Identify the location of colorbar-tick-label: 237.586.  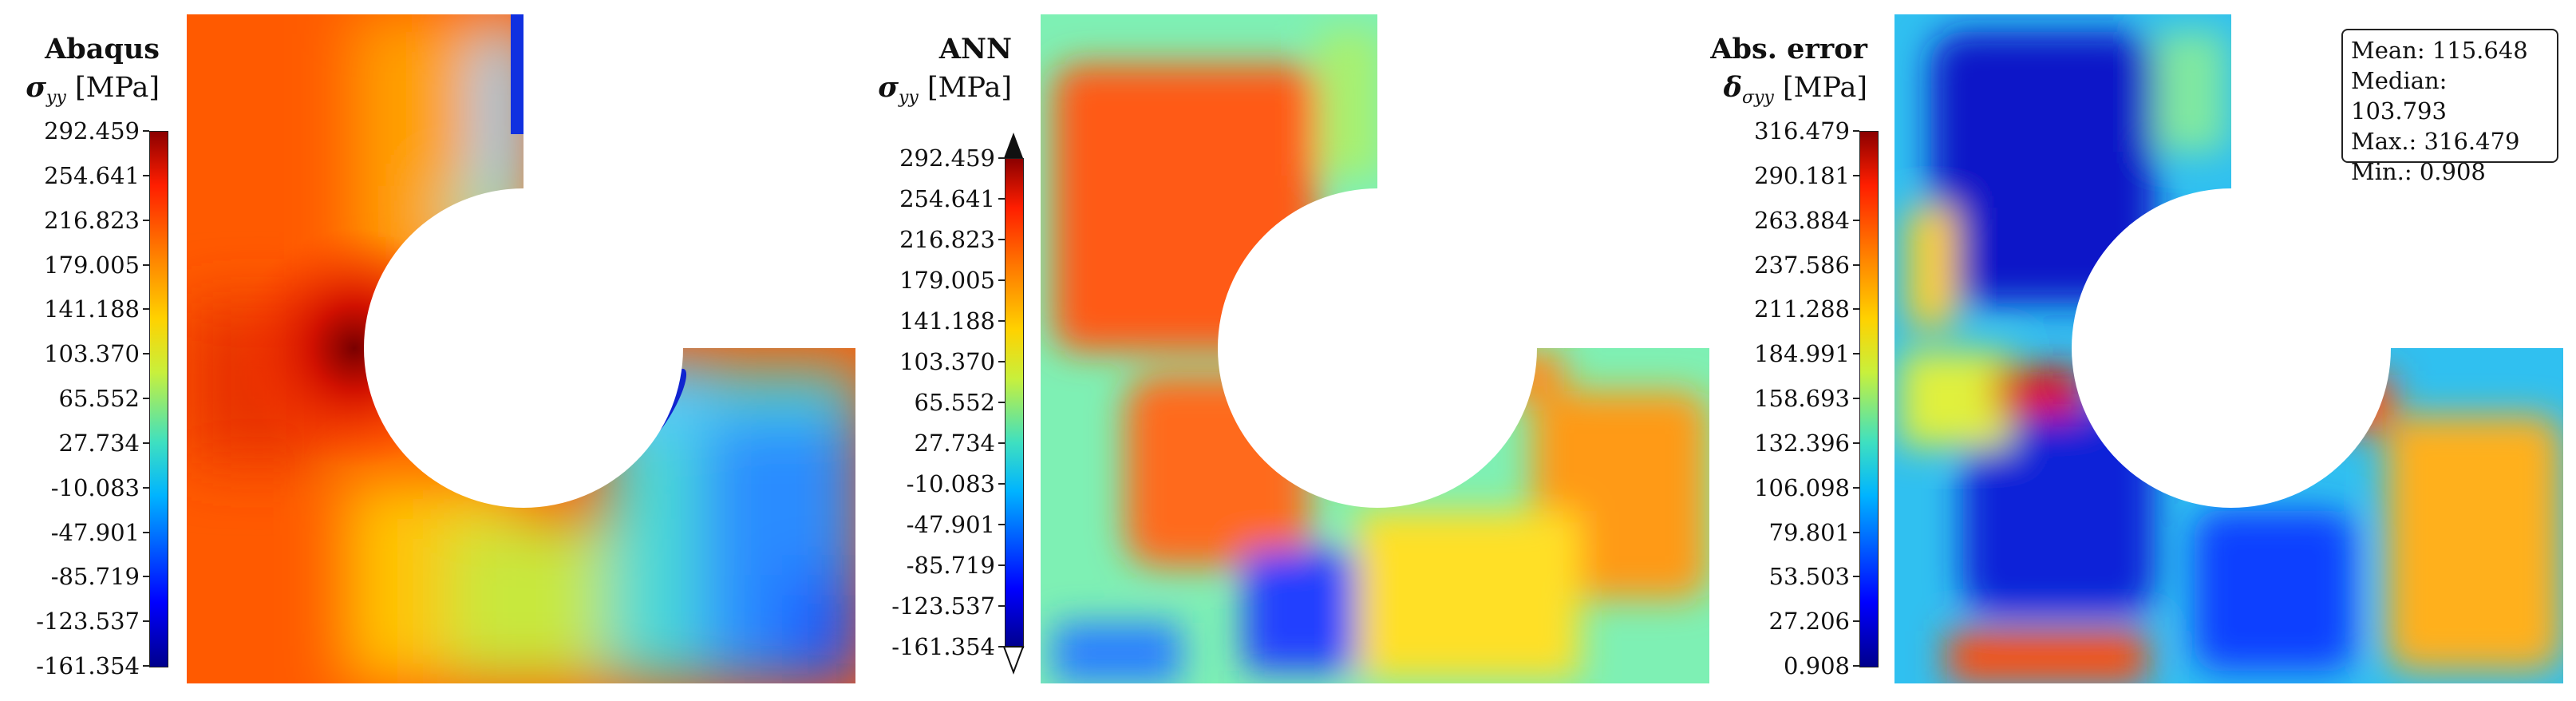
(1802, 265).